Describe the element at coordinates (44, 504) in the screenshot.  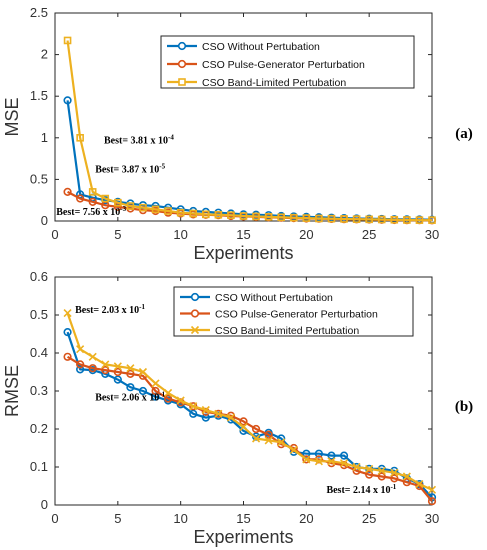
I see `y-tick-label: 0` at that location.